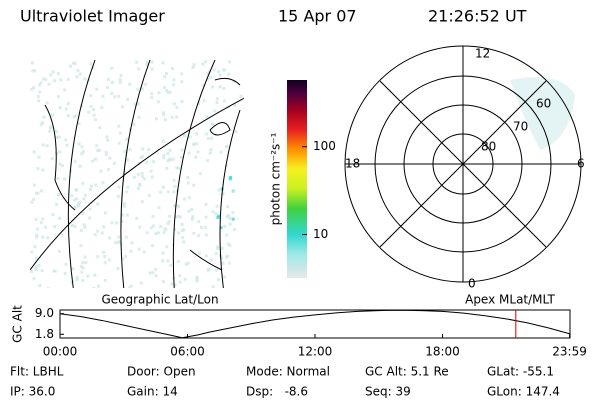 The height and width of the screenshot is (400, 600). Describe the element at coordinates (314, 324) in the screenshot. I see `altitude-curve` at that location.